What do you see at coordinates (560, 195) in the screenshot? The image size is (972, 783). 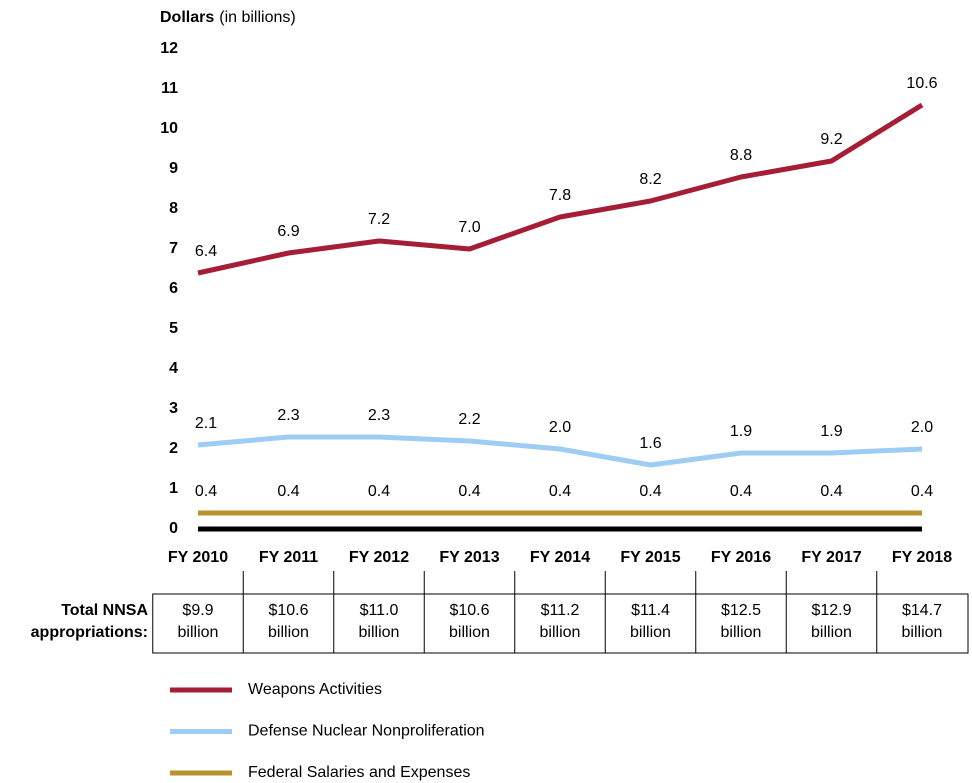 I see `data-label: 7.8` at bounding box center [560, 195].